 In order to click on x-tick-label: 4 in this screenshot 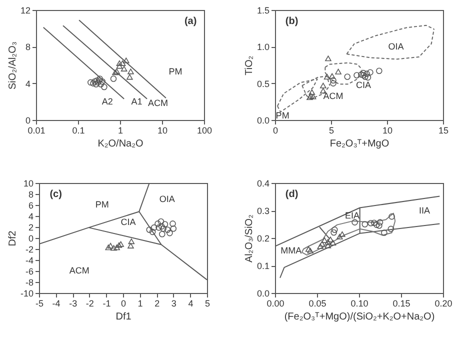, I will do `click(191, 303)`.